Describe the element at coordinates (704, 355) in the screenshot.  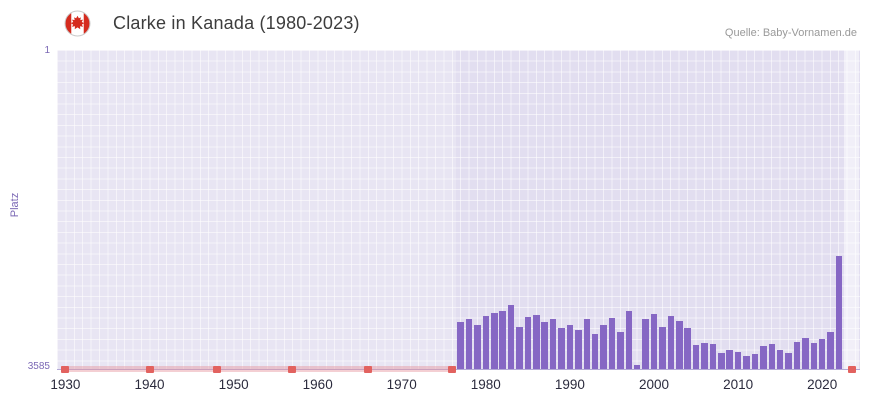
I see `bar-2006` at that location.